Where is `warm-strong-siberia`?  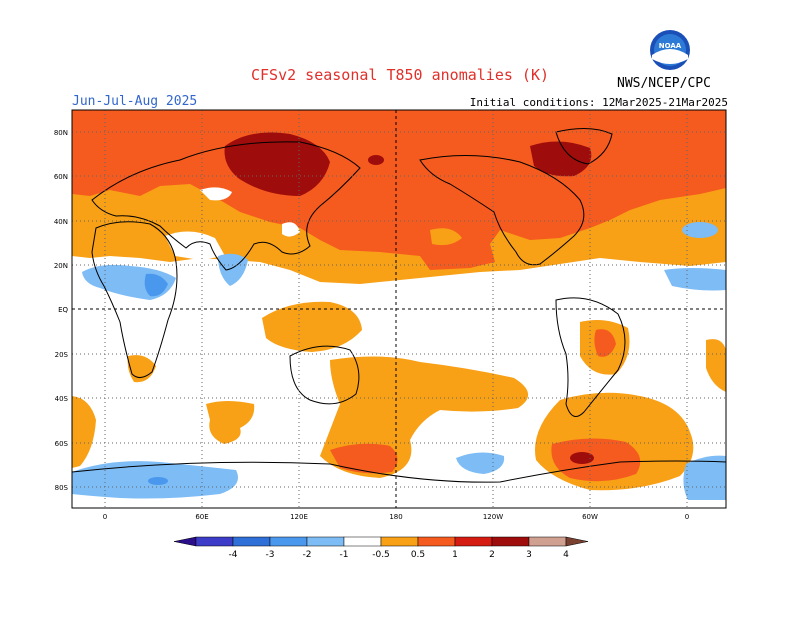 warm-strong-siberia is located at coordinates (277, 164).